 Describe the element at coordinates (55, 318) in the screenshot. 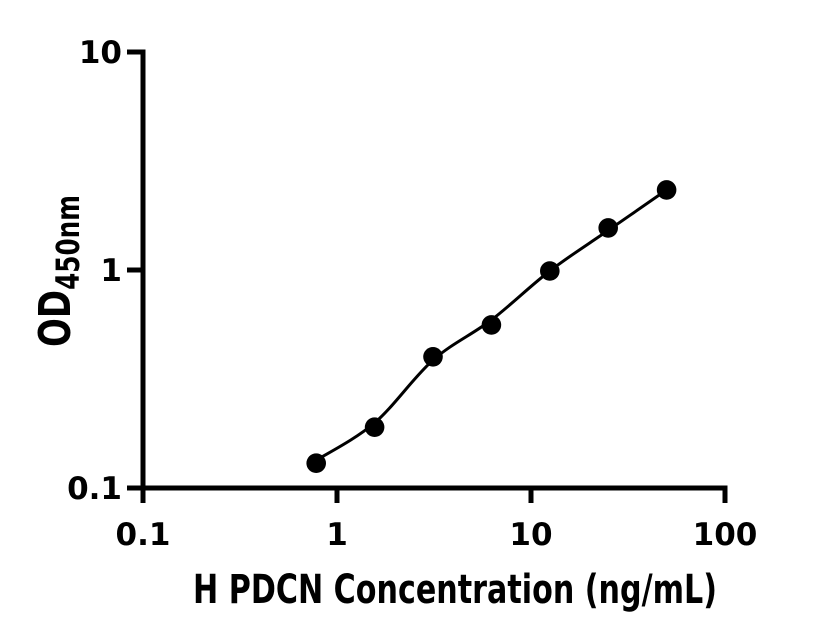

I see `y-axis-title-main: OD` at that location.